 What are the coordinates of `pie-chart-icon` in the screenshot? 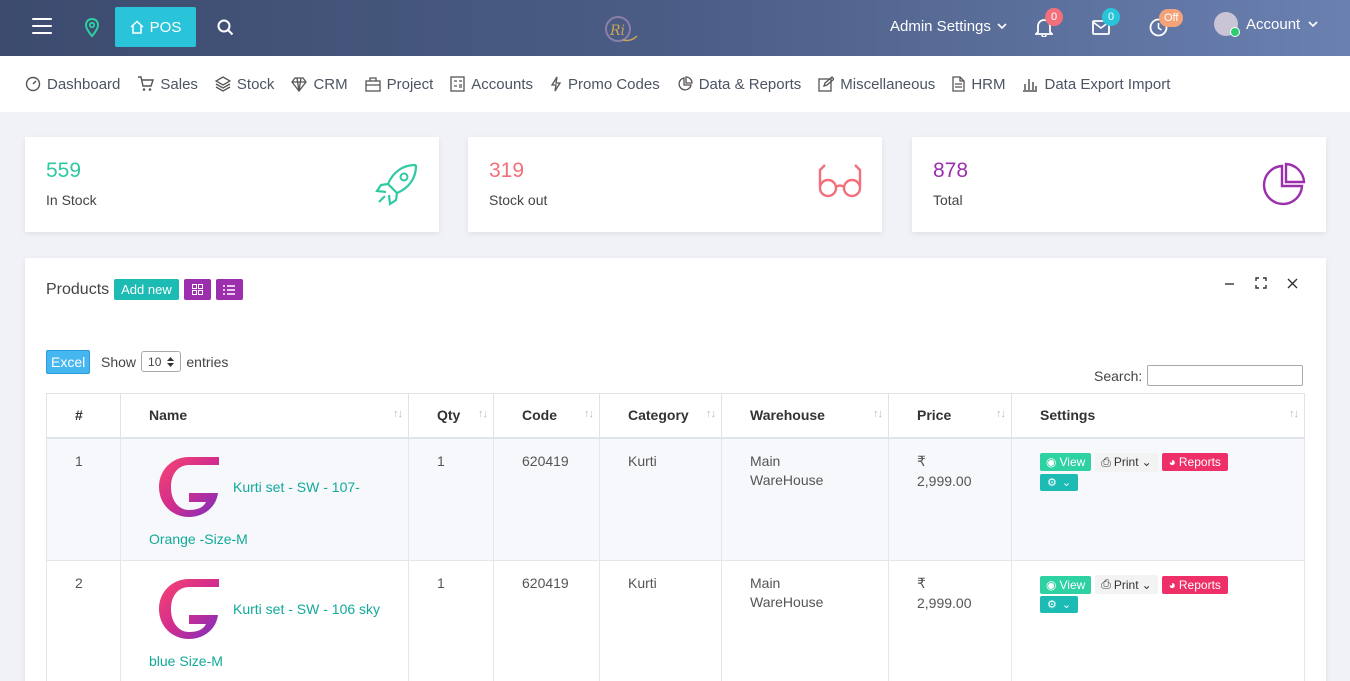 It's located at (685, 83).